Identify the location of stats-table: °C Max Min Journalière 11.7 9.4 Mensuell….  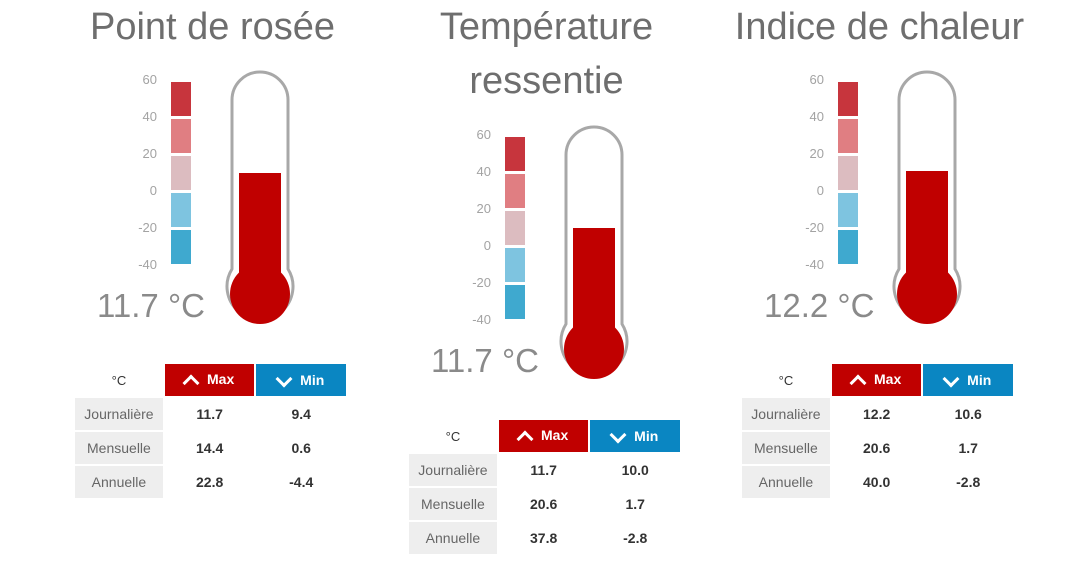
(210, 431).